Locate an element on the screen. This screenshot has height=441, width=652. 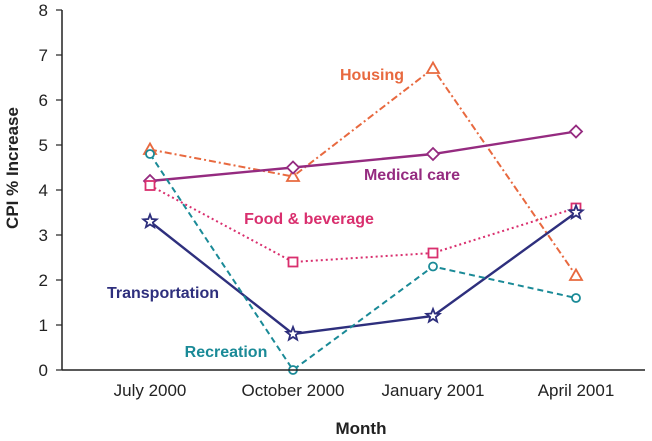
y-tick-label: 3 is located at coordinates (43, 235).